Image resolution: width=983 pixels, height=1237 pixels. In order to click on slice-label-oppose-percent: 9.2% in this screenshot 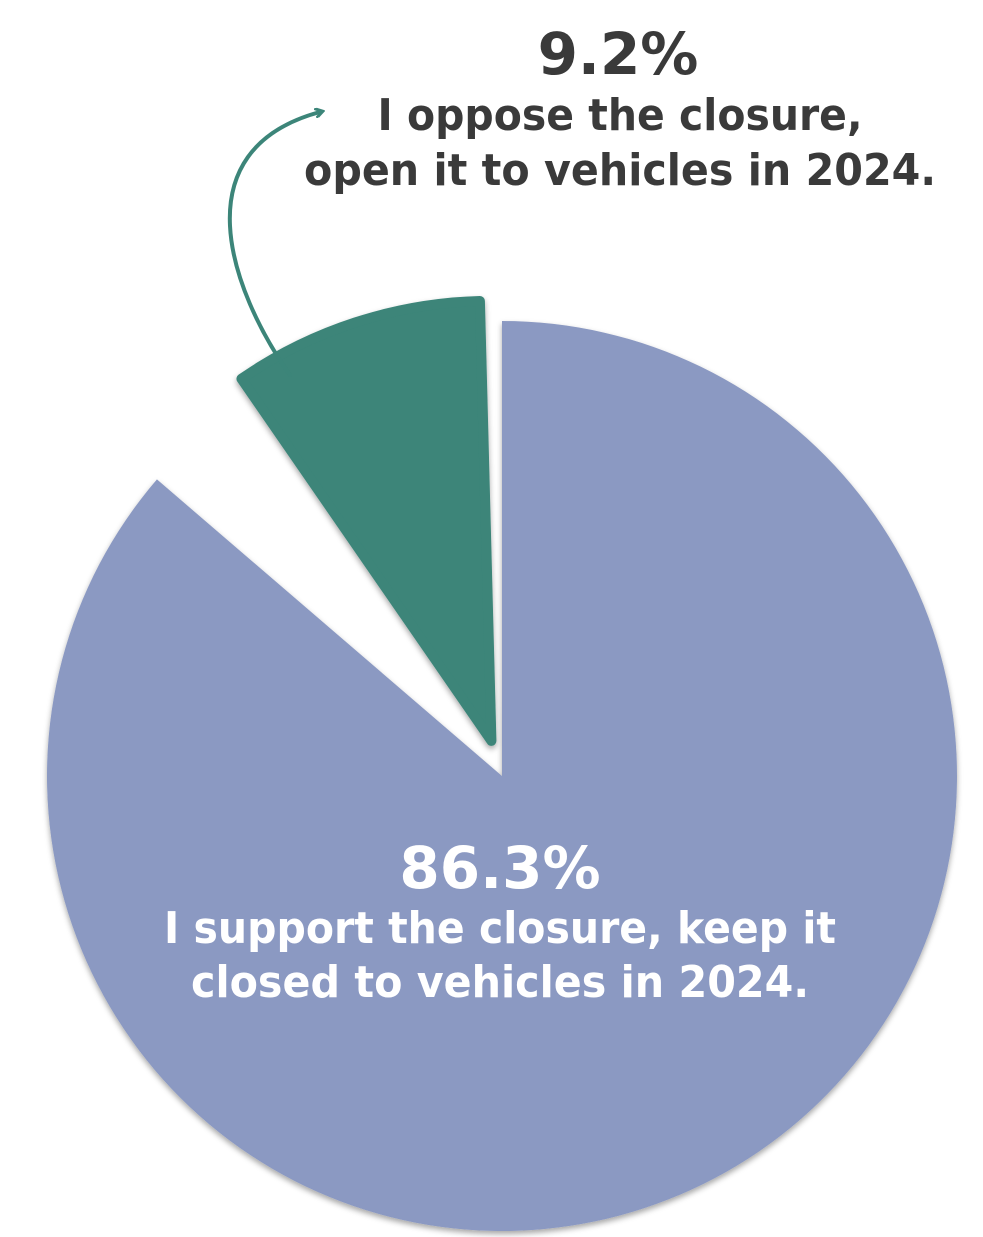, I will do `click(618, 54)`.